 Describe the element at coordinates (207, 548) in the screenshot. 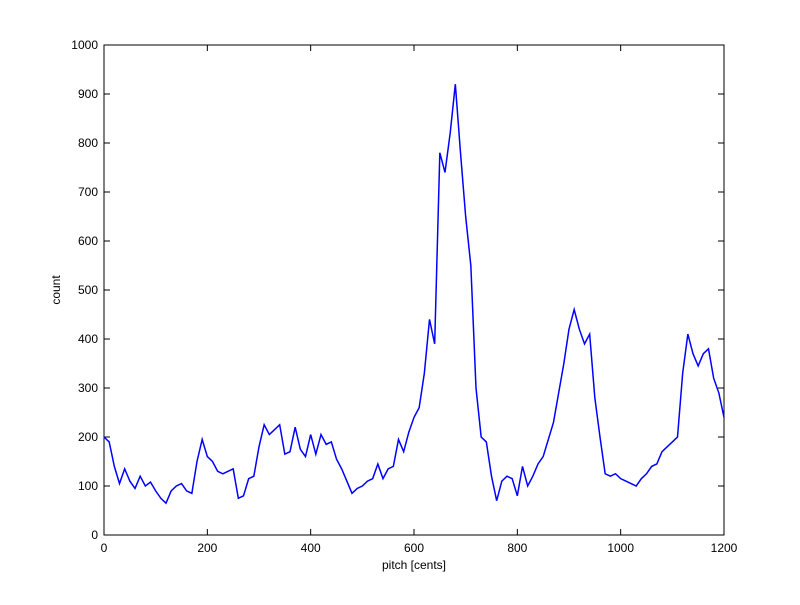

I see `x-tick-label: 200` at that location.